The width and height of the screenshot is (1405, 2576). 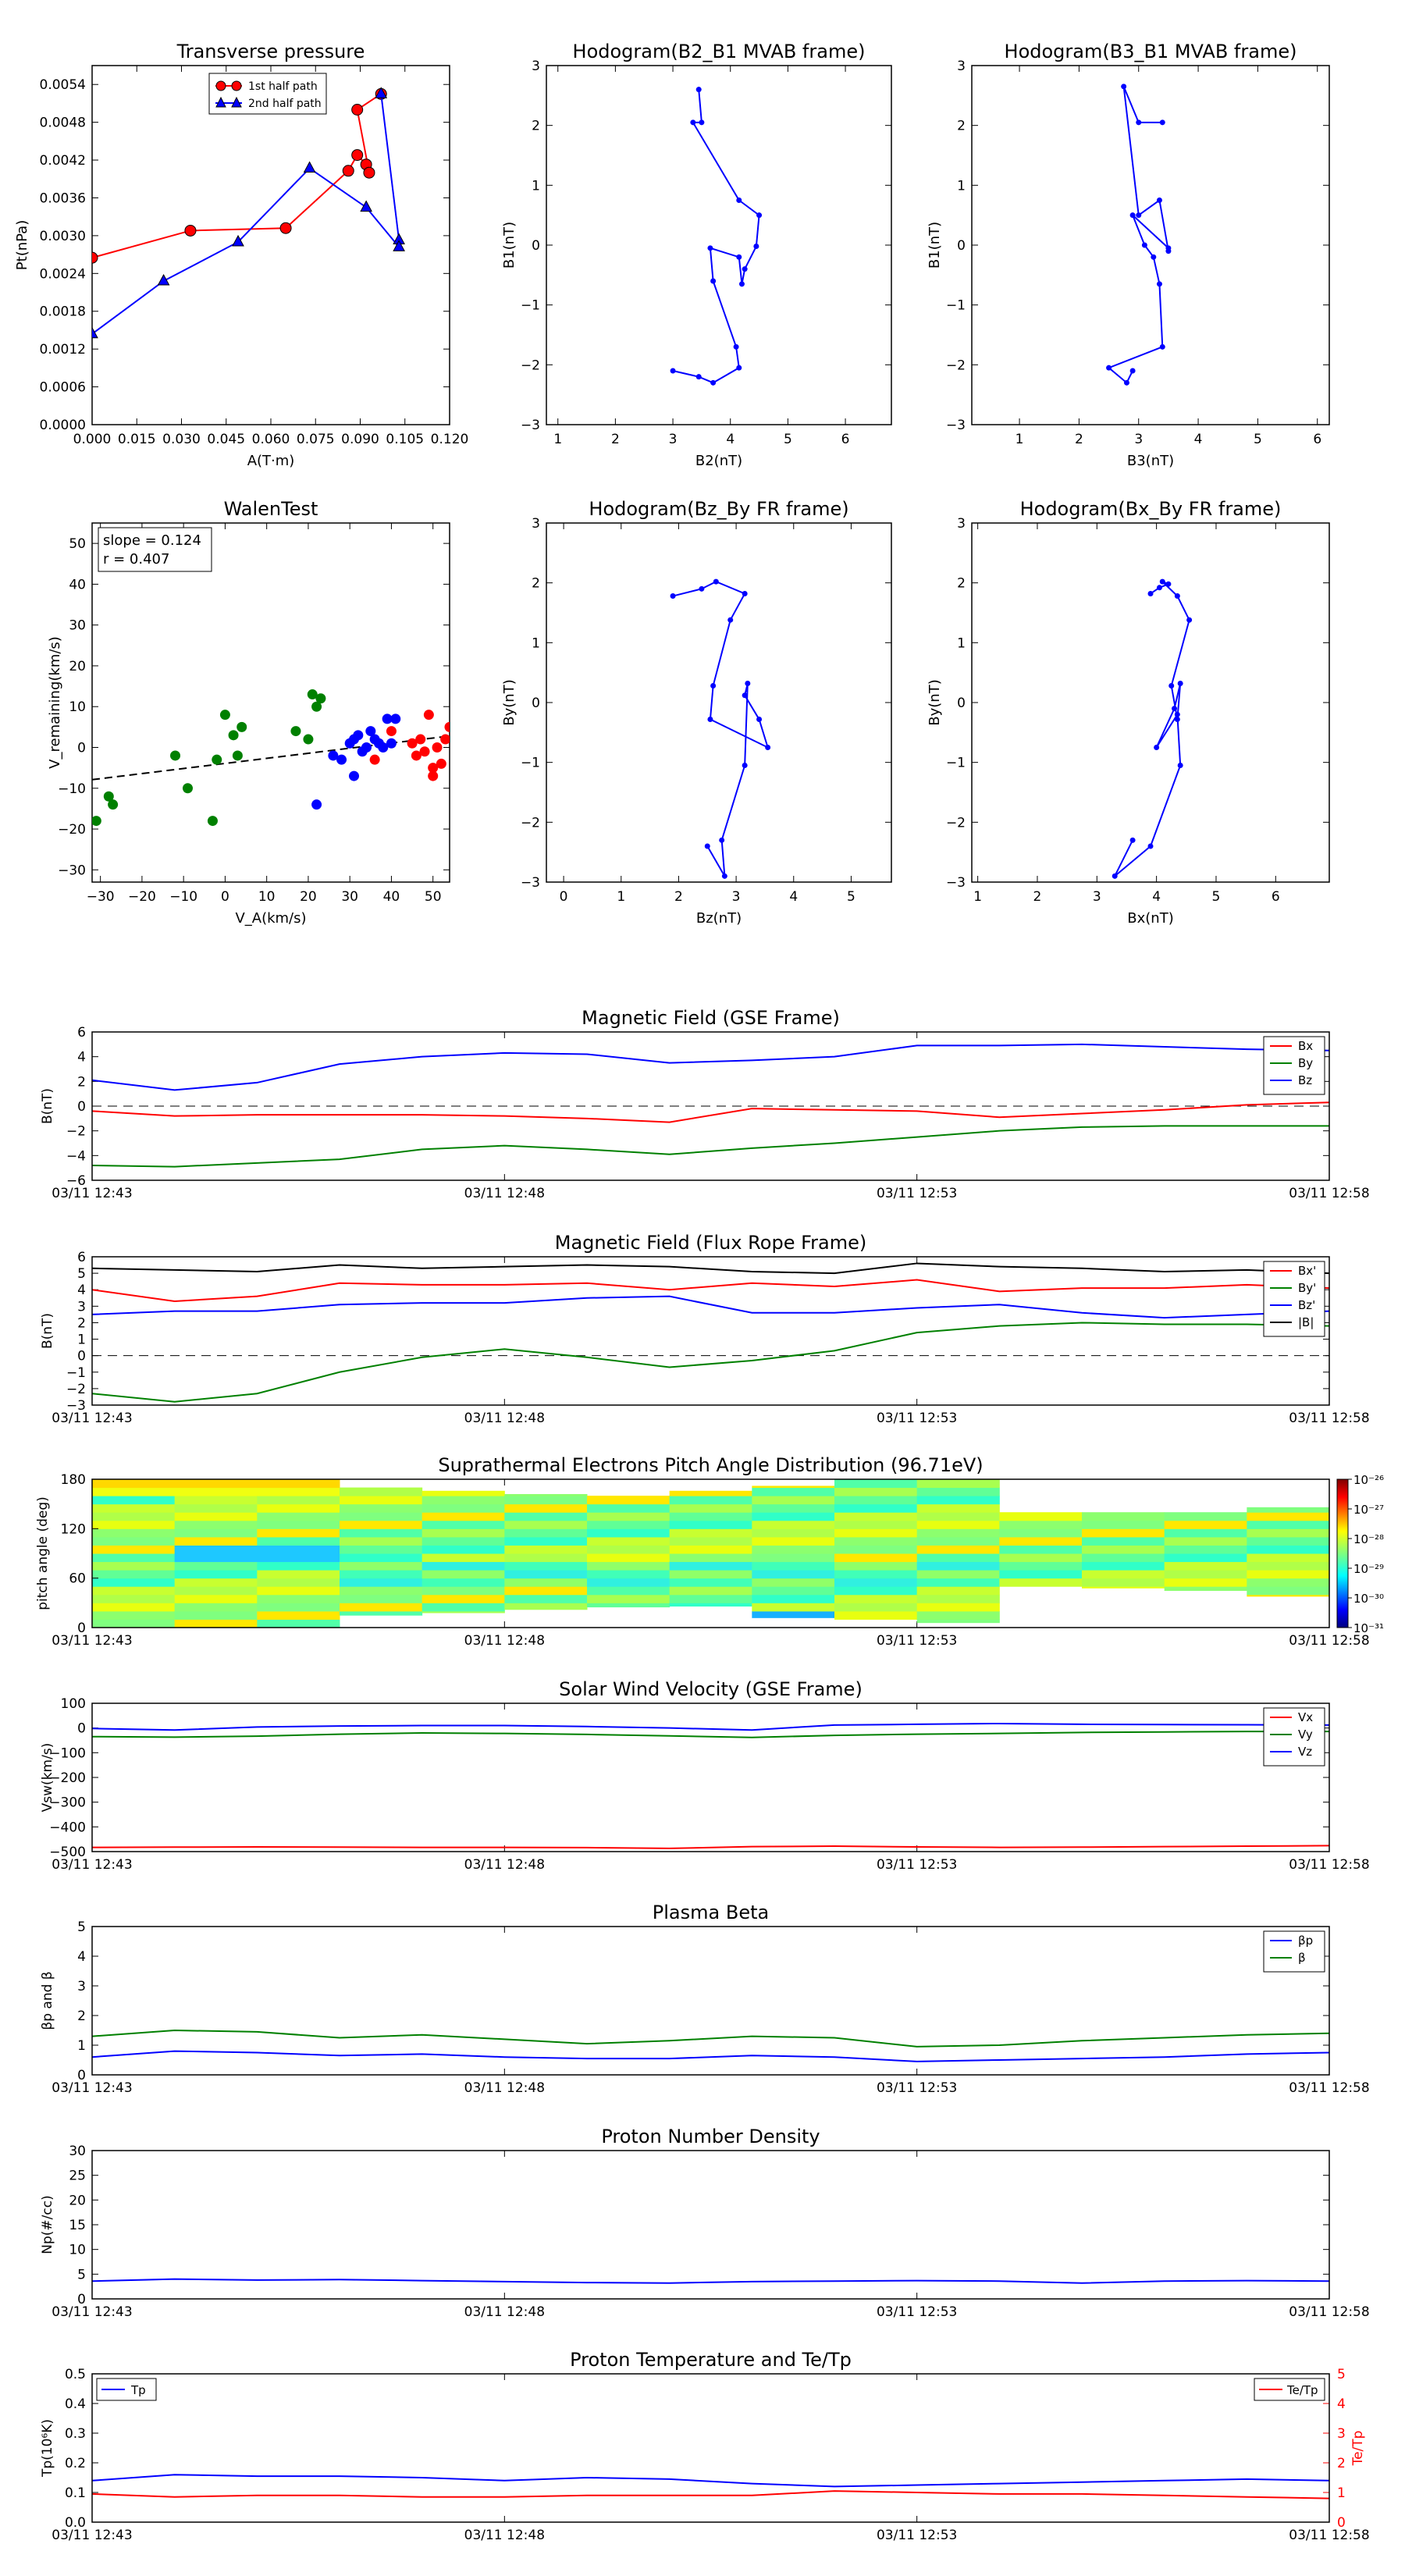 I want to click on x-tick-label: 20, so click(x=308, y=897).